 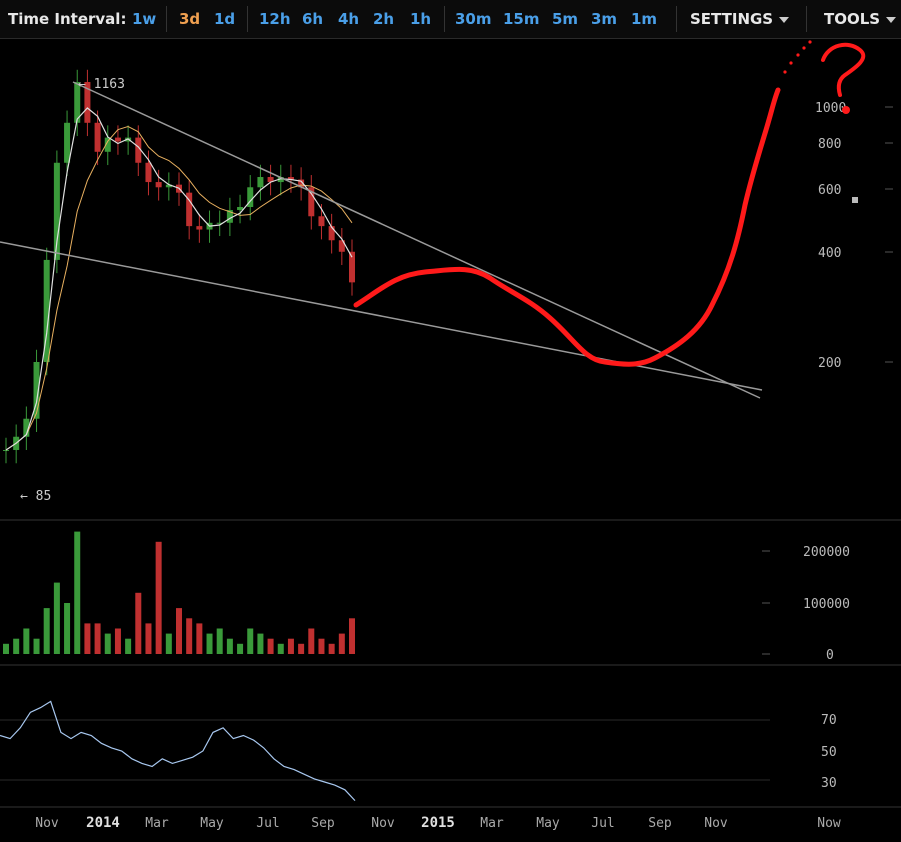 What do you see at coordinates (103, 823) in the screenshot?
I see `x-tick-label: 2014` at bounding box center [103, 823].